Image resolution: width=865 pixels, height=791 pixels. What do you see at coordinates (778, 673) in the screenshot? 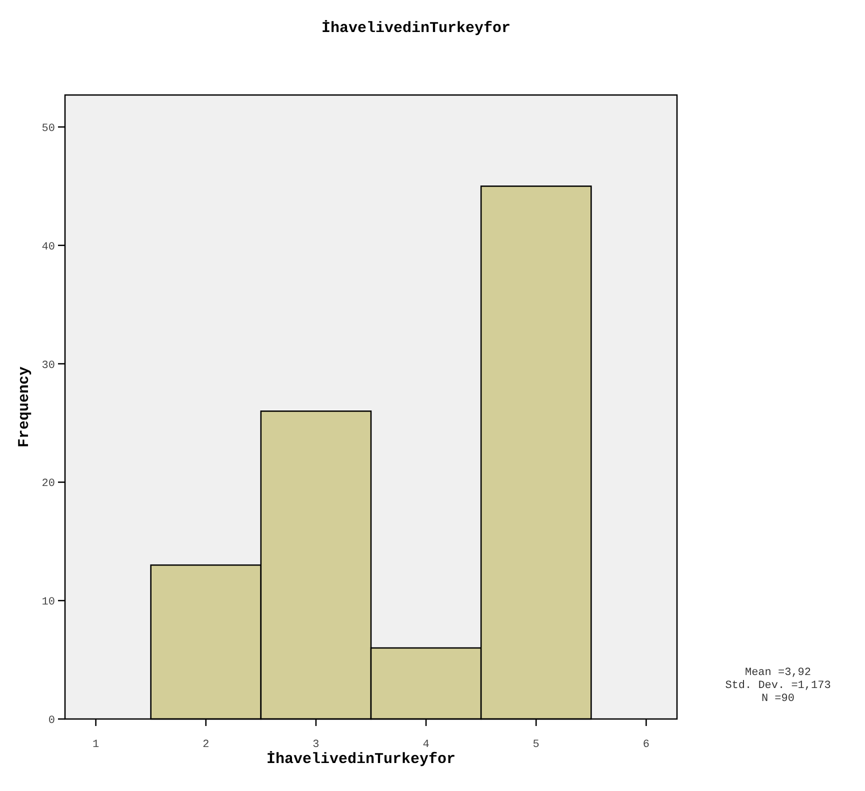
I see `text: Mean =3,92` at bounding box center [778, 673].